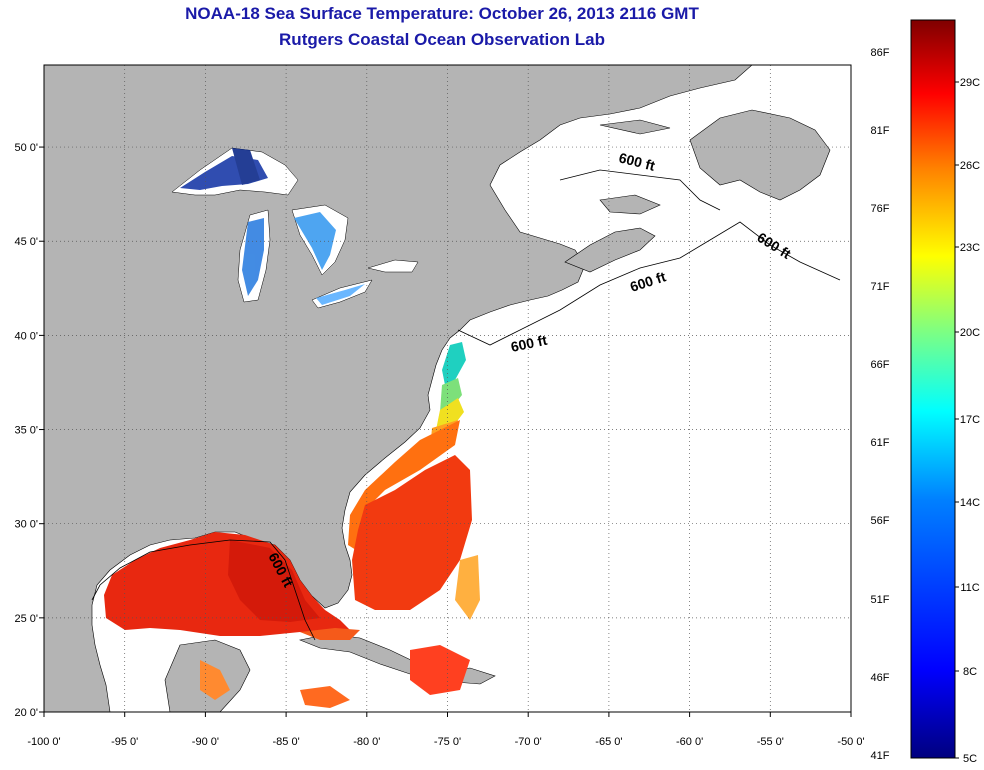 The height and width of the screenshot is (770, 984). I want to click on latitude-tick-labels: 20 0' 25 0' 30 0' 35 0' 40 0' 45 0' 50 0', so click(29, 430).